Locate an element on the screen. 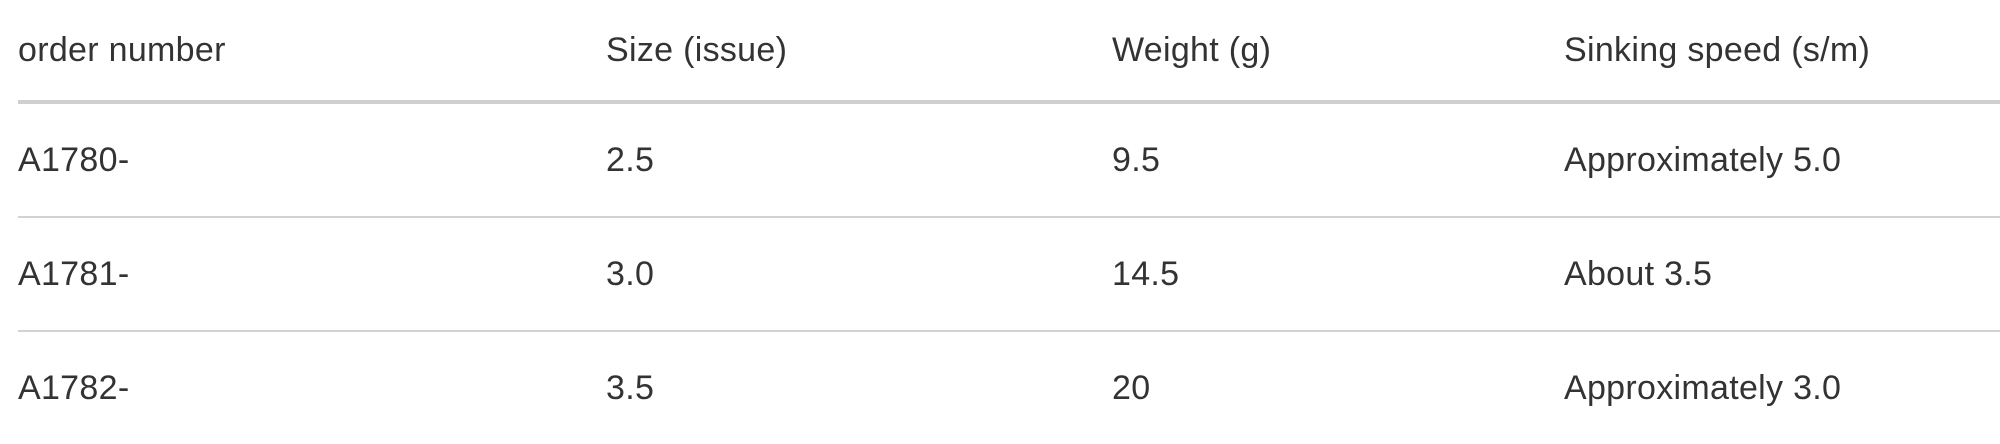  cell-size: 3.0 is located at coordinates (630, 273).